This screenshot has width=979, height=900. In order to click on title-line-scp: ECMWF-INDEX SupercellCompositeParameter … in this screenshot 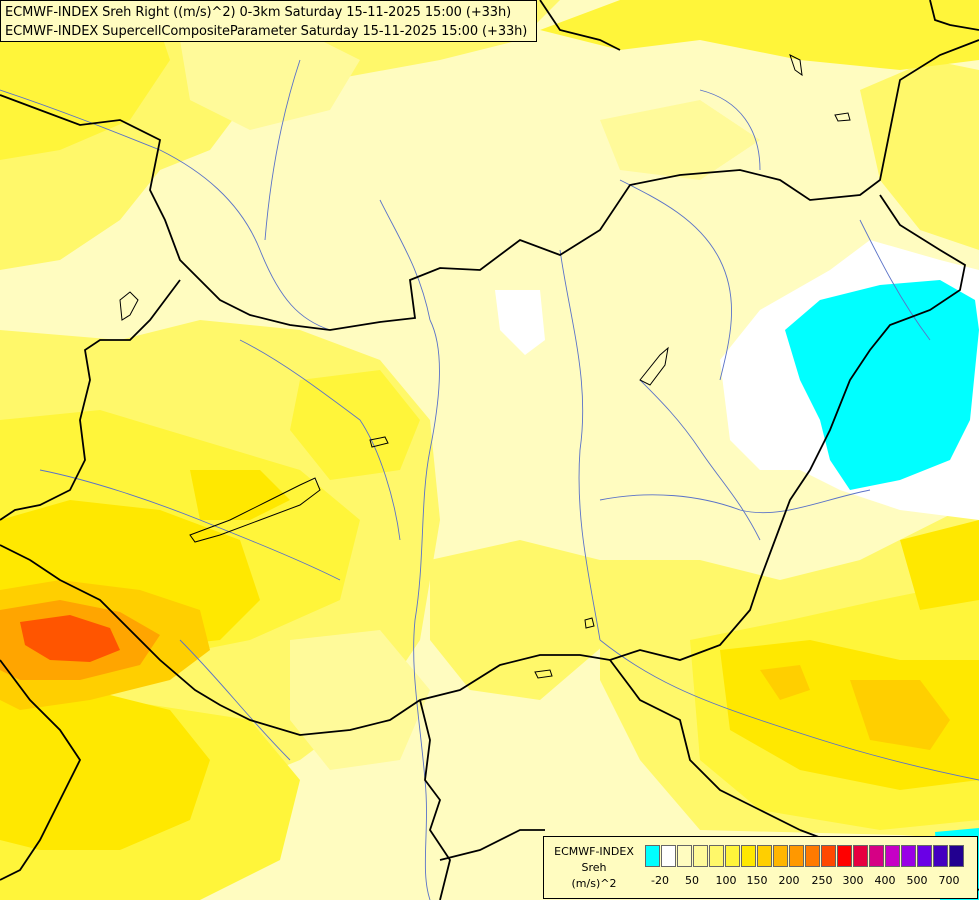, I will do `click(266, 31)`.